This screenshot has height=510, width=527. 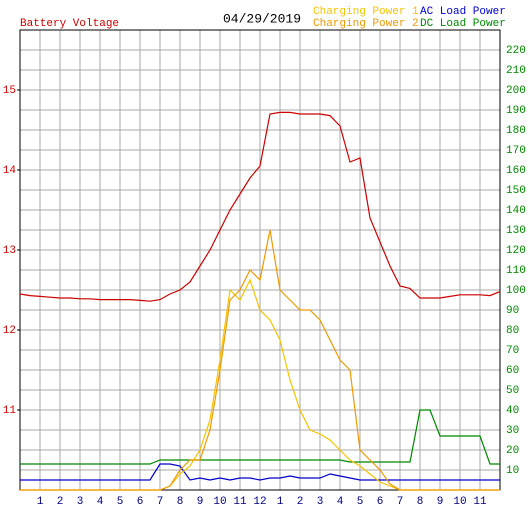 I want to click on y2-tick-label: 150, so click(x=516, y=191).